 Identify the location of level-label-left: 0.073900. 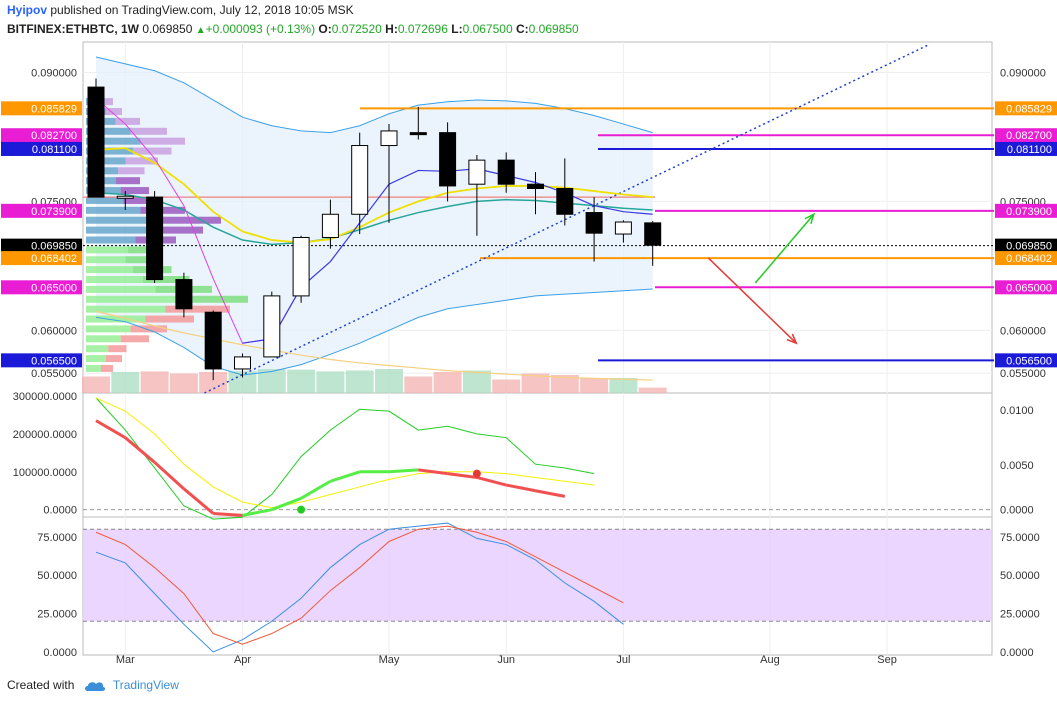
(54, 212).